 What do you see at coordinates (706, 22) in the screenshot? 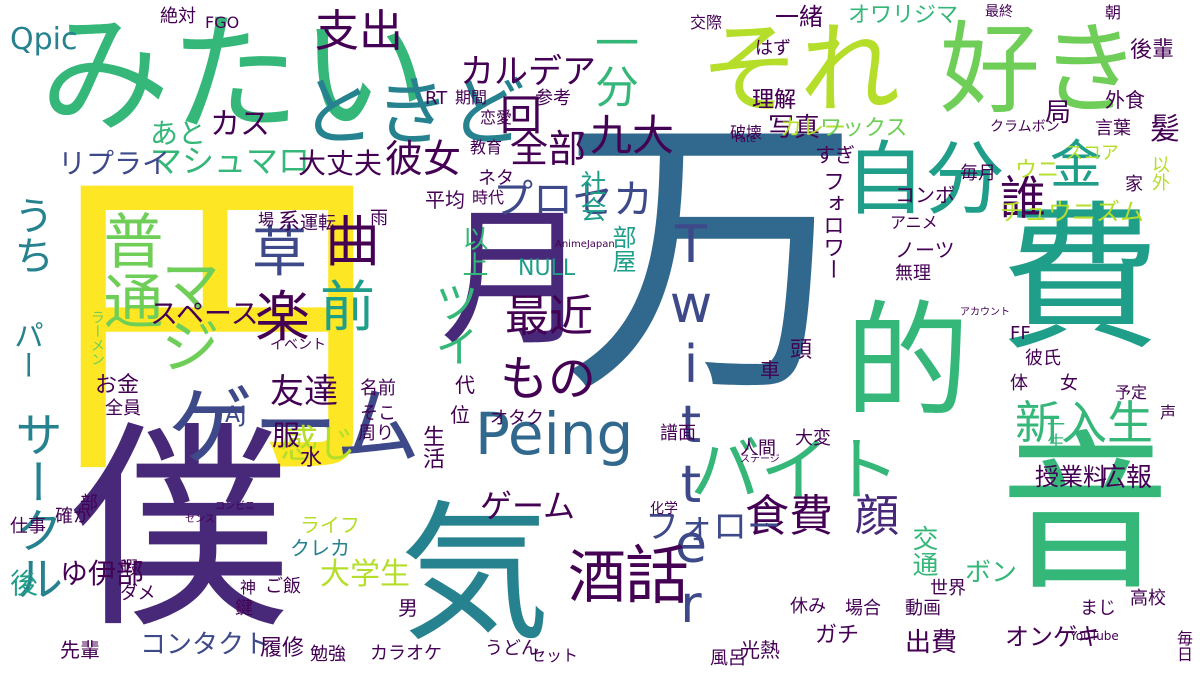
I see `cloud-word: 交際` at bounding box center [706, 22].